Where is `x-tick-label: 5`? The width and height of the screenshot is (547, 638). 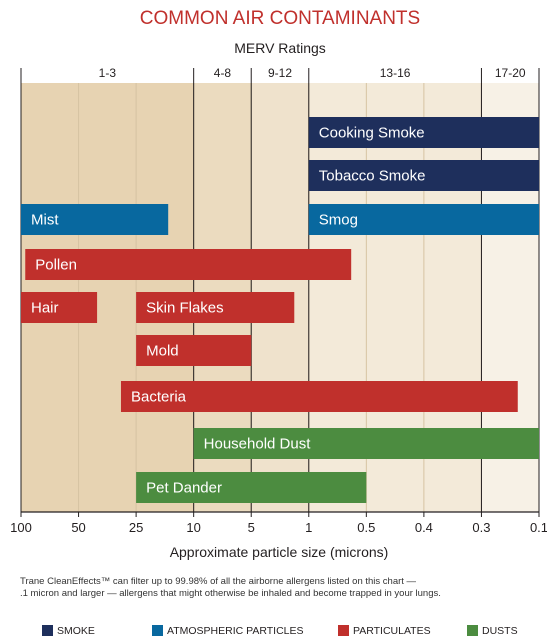 x-tick-label: 5 is located at coordinates (251, 527).